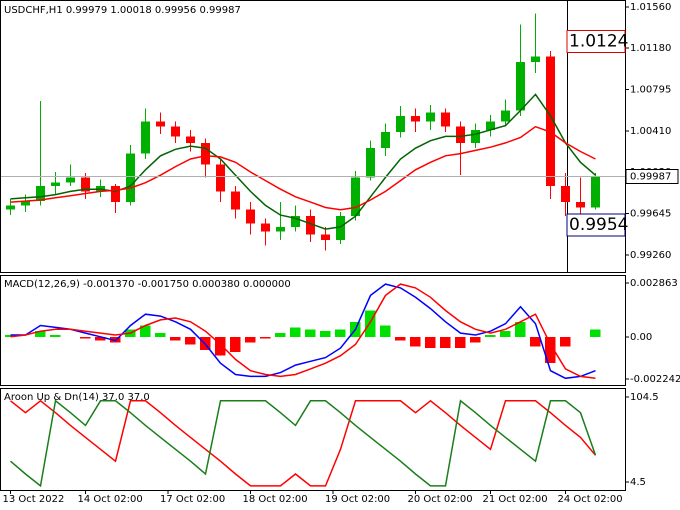  Describe the element at coordinates (439, 499) in the screenshot. I see `x-tick-label: 20 Oct 02:00` at that location.